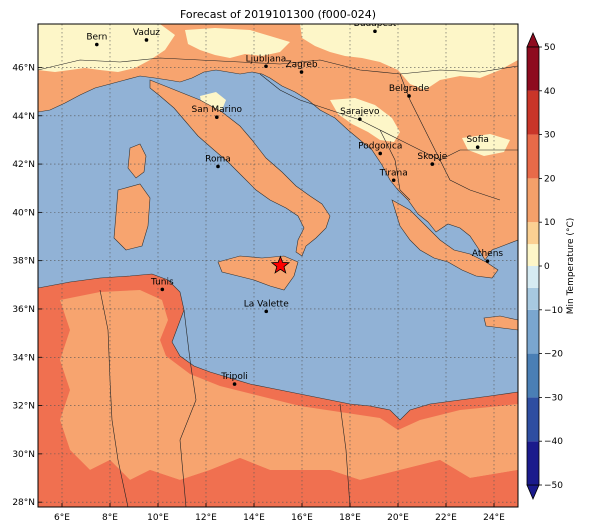 This screenshot has height=529, width=592. Describe the element at coordinates (27, 285) in the screenshot. I see `latitude-axis: 46°N 44°N 42°N 40°N 38°N 36°N 34°N 32°N 30°N 28°N` at that location.